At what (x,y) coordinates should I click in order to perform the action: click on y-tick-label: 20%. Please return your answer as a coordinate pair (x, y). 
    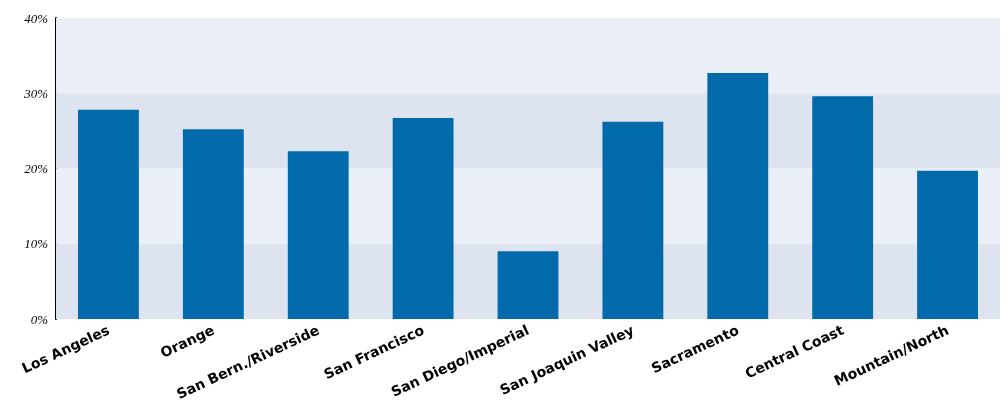
    Looking at the image, I should click on (36, 168).